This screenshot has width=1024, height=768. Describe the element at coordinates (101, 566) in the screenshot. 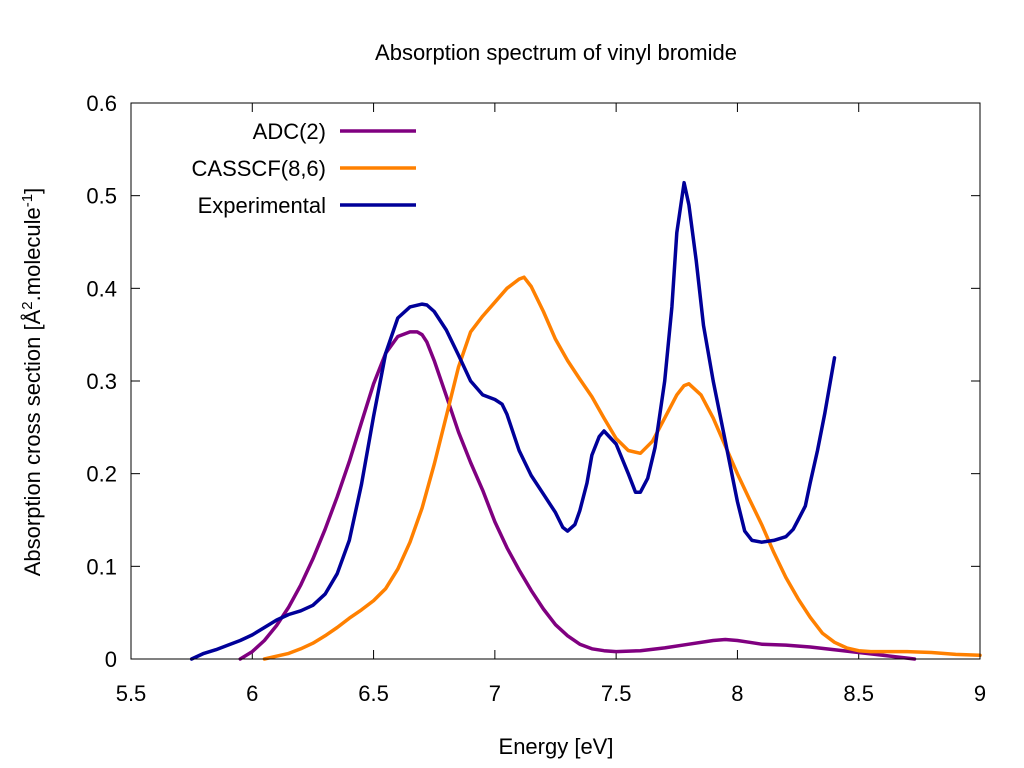

I see `y-tick-label: 0.1` at that location.